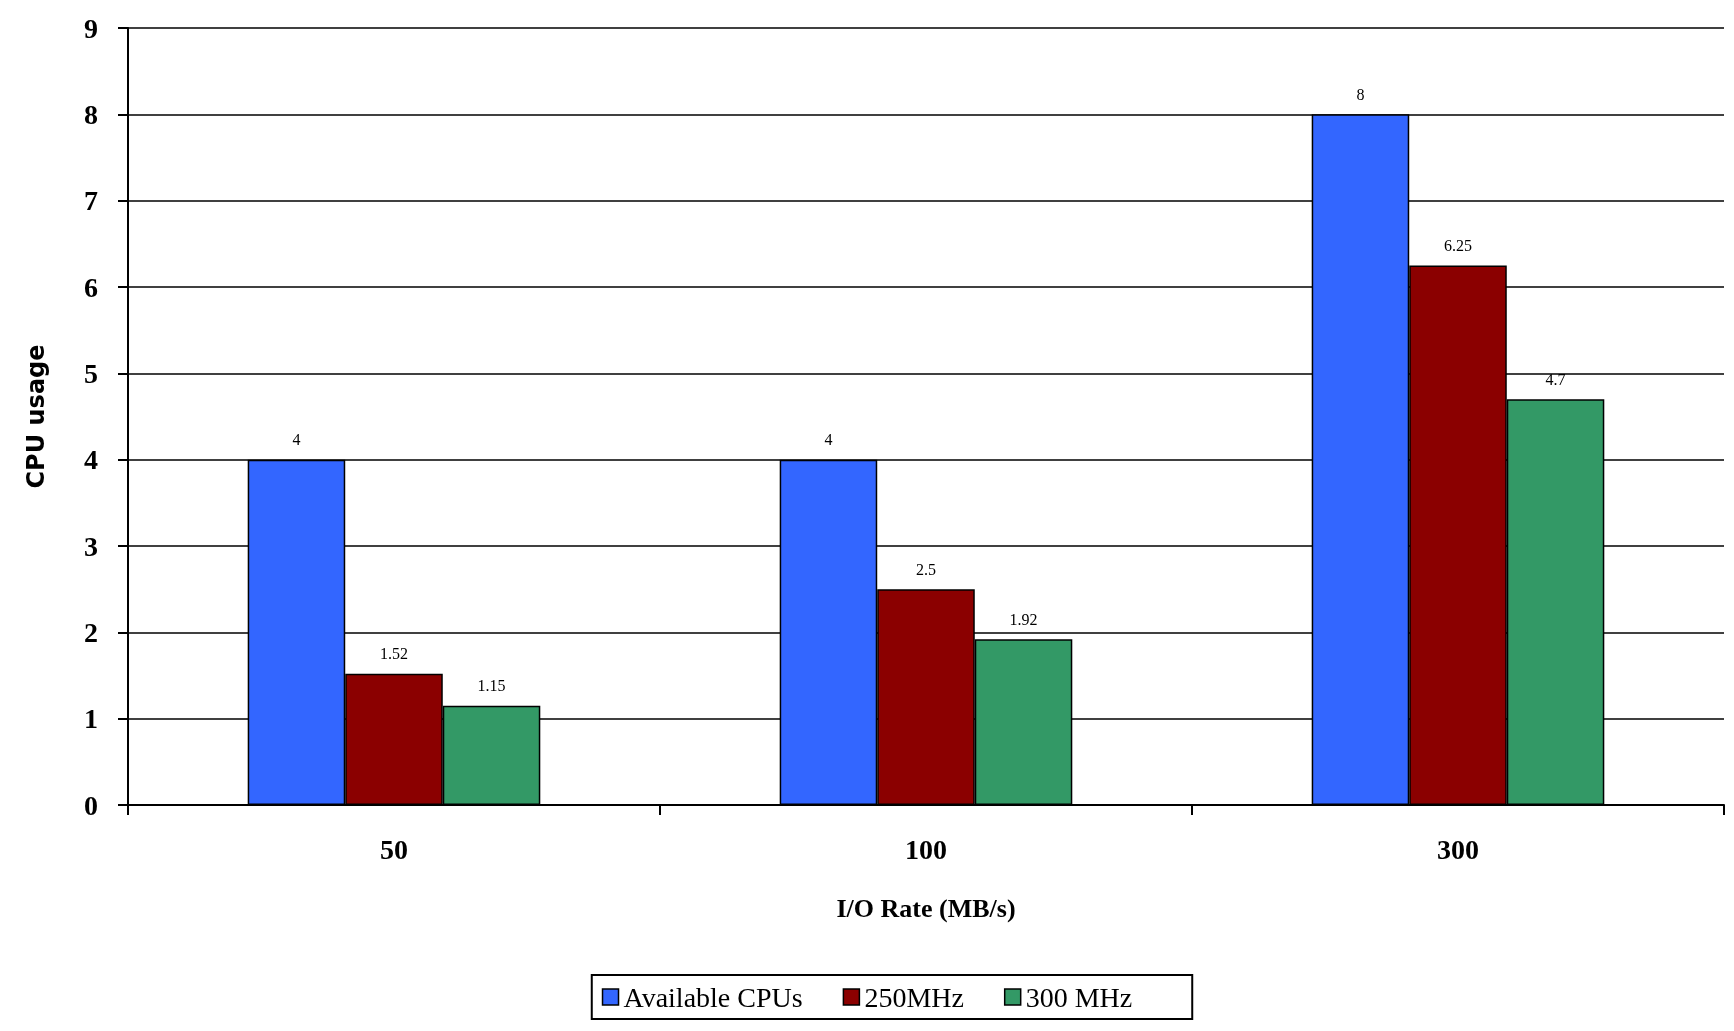 Image resolution: width=1734 pixels, height=1031 pixels. What do you see at coordinates (1458, 245) in the screenshot?
I see `data-label: 6.25` at bounding box center [1458, 245].